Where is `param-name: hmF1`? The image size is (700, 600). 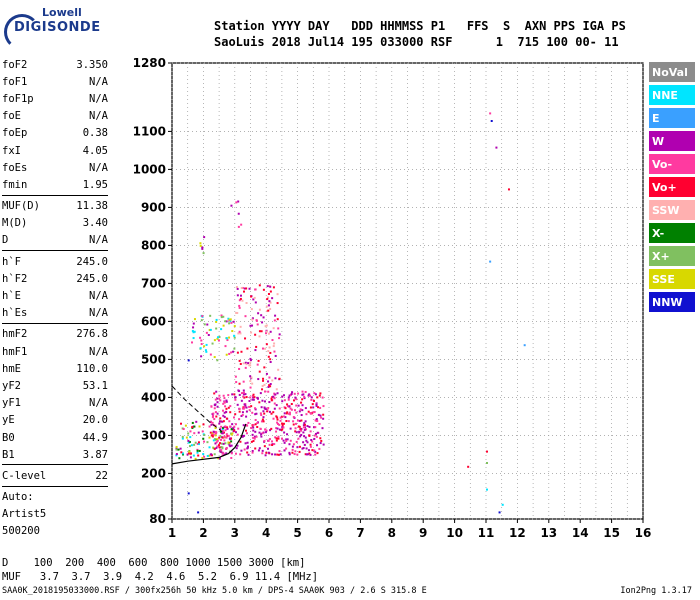 param-name: hmF1 is located at coordinates (15, 351).